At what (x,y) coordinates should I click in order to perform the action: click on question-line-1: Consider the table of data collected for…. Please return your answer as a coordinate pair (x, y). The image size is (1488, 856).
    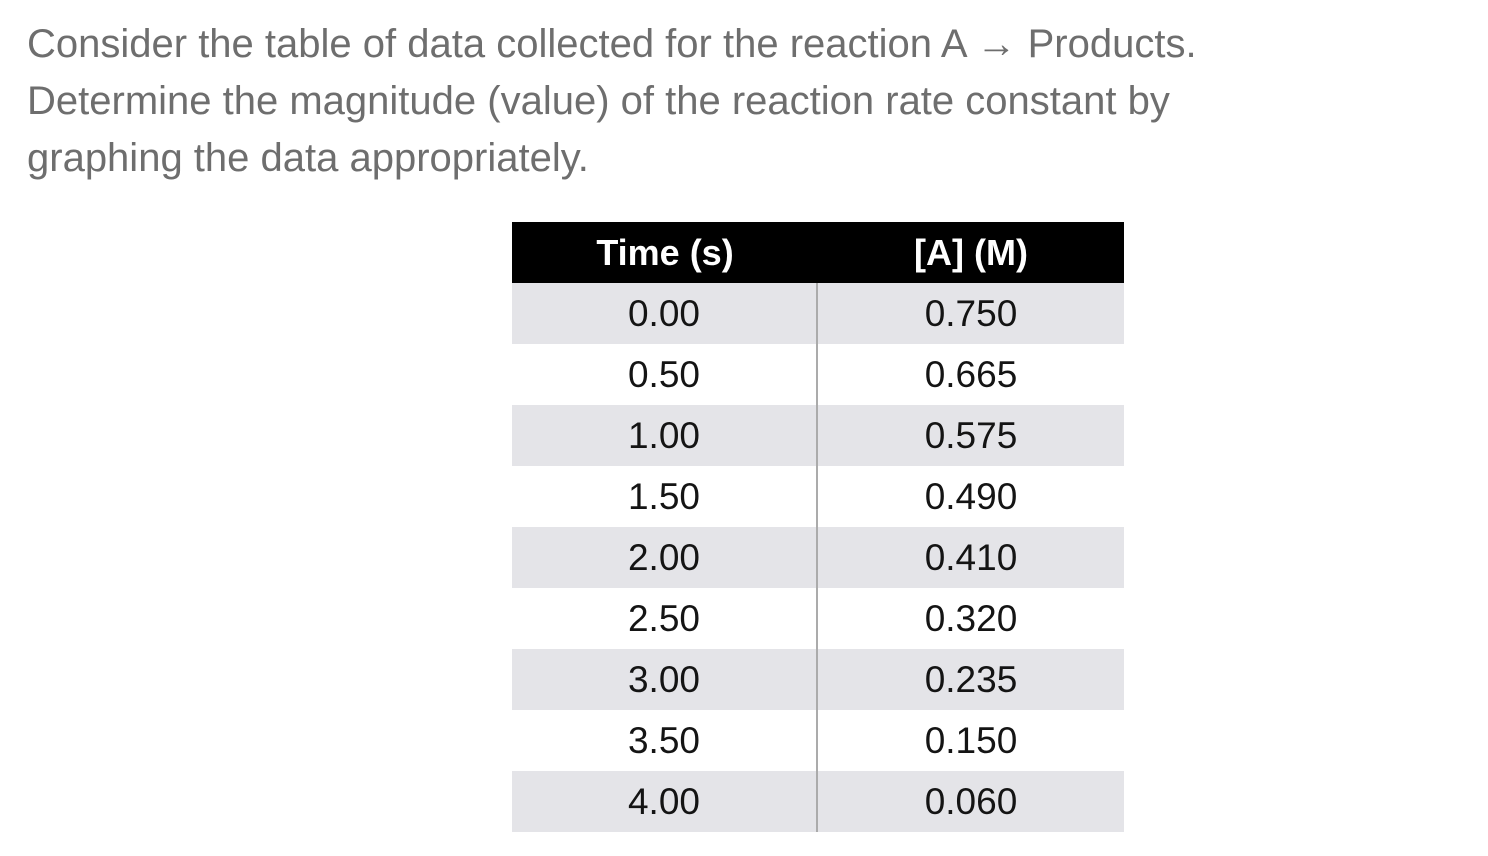
    Looking at the image, I should click on (612, 44).